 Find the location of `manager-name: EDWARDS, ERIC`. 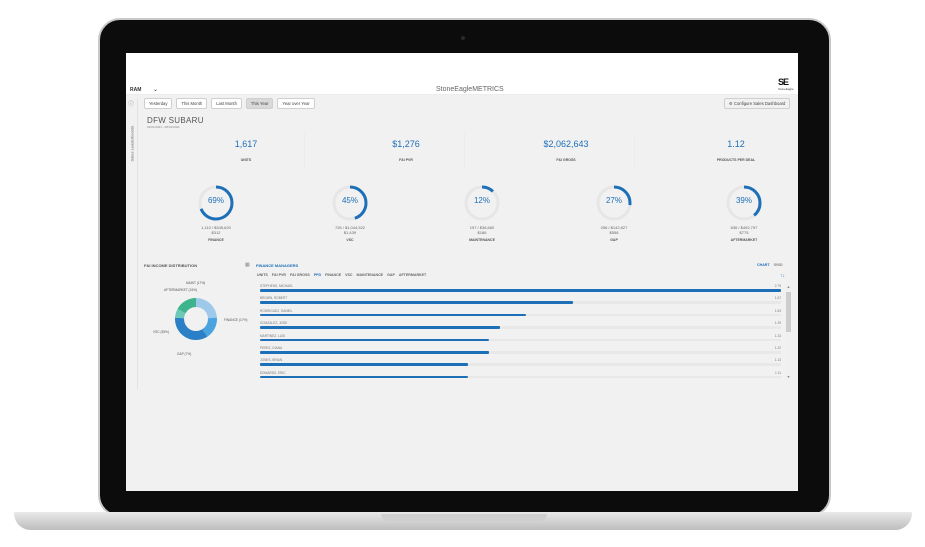

manager-name: EDWARDS, ERIC is located at coordinates (273, 372).